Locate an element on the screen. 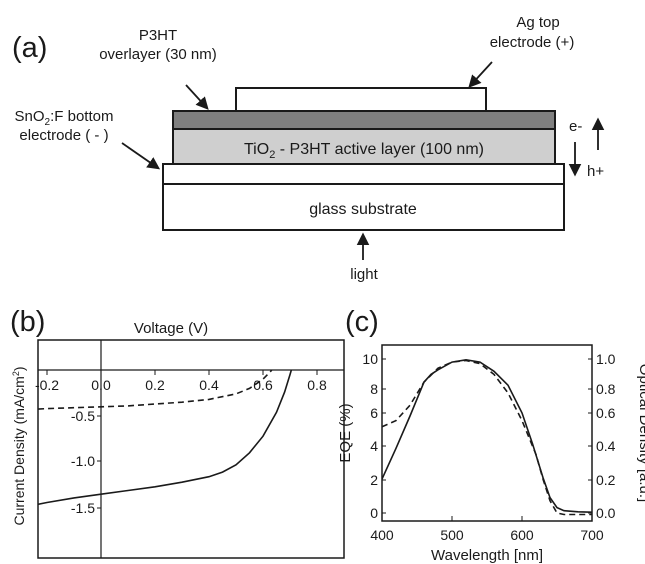  b-x-tick-label: 0.8 is located at coordinates (317, 385).